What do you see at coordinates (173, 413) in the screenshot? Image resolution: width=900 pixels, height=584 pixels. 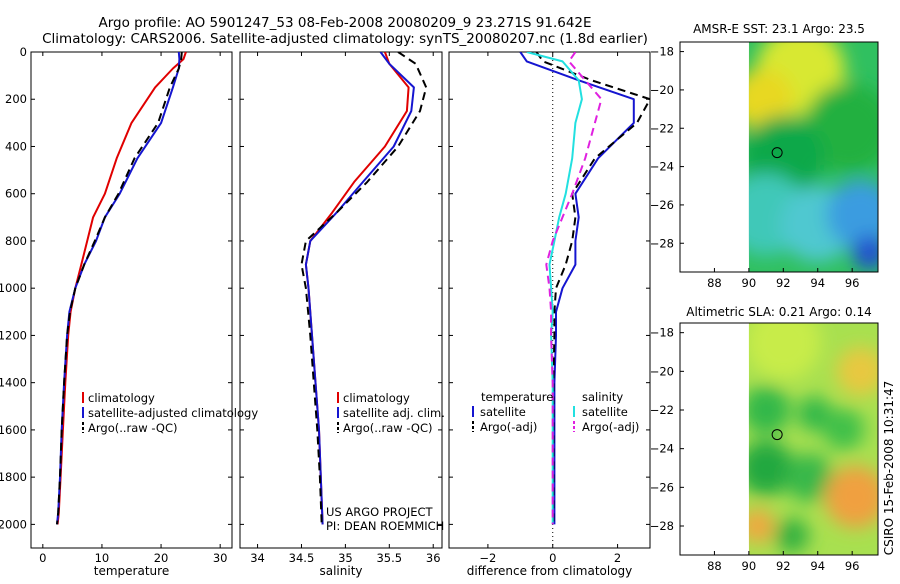 I see `temperature-legend-label: satellite-adjusted climatology` at bounding box center [173, 413].